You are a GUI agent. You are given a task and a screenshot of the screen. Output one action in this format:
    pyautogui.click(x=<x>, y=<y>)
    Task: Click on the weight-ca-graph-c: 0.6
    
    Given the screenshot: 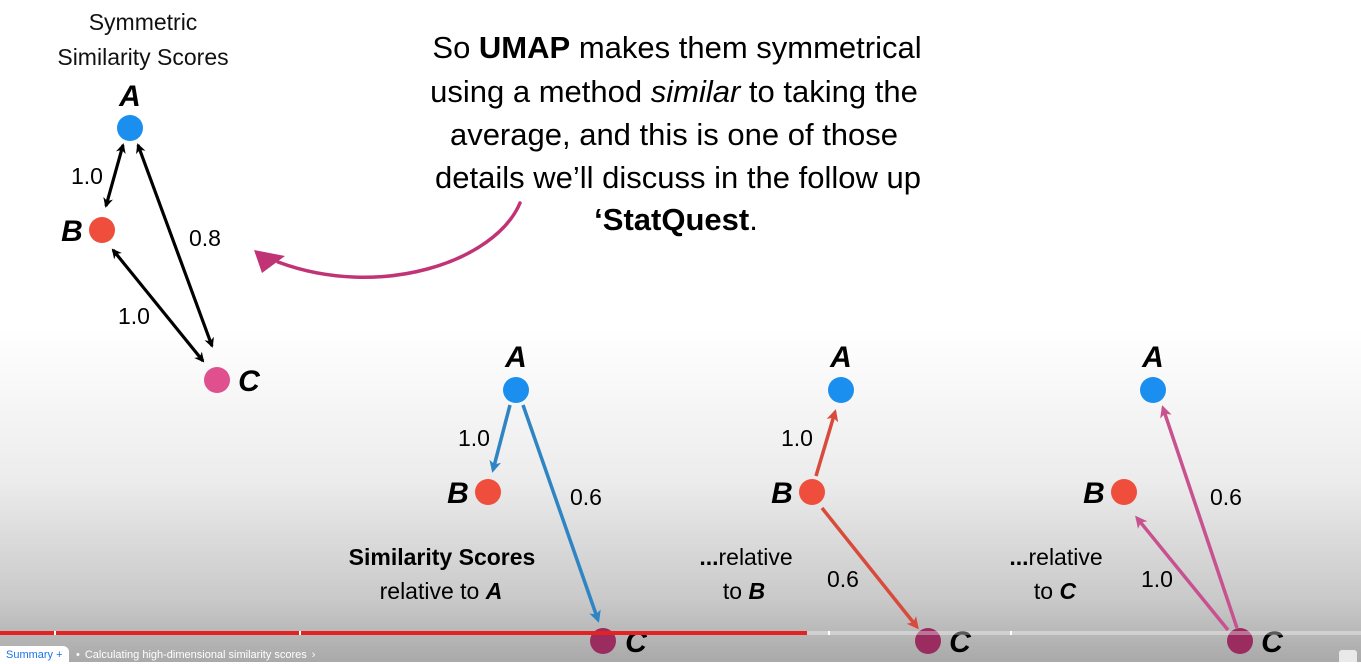 What is the action you would take?
    pyautogui.click(x=1226, y=497)
    